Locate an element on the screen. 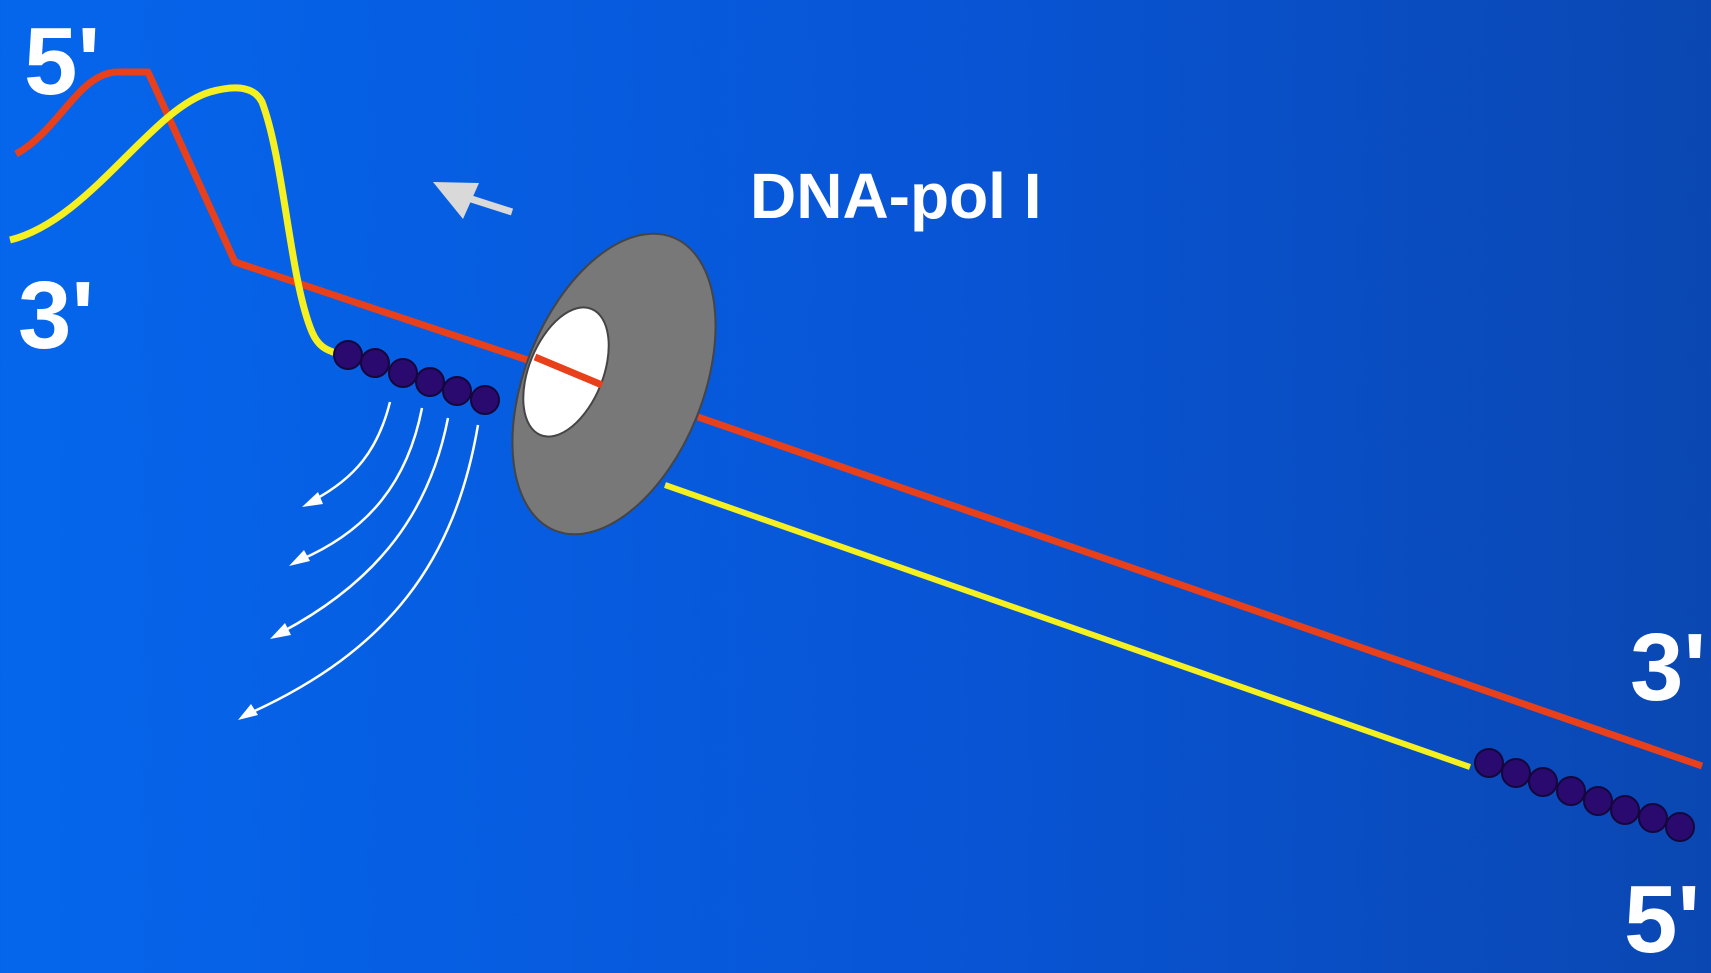 The height and width of the screenshot is (973, 1711). new-strand-right is located at coordinates (1067, 626).